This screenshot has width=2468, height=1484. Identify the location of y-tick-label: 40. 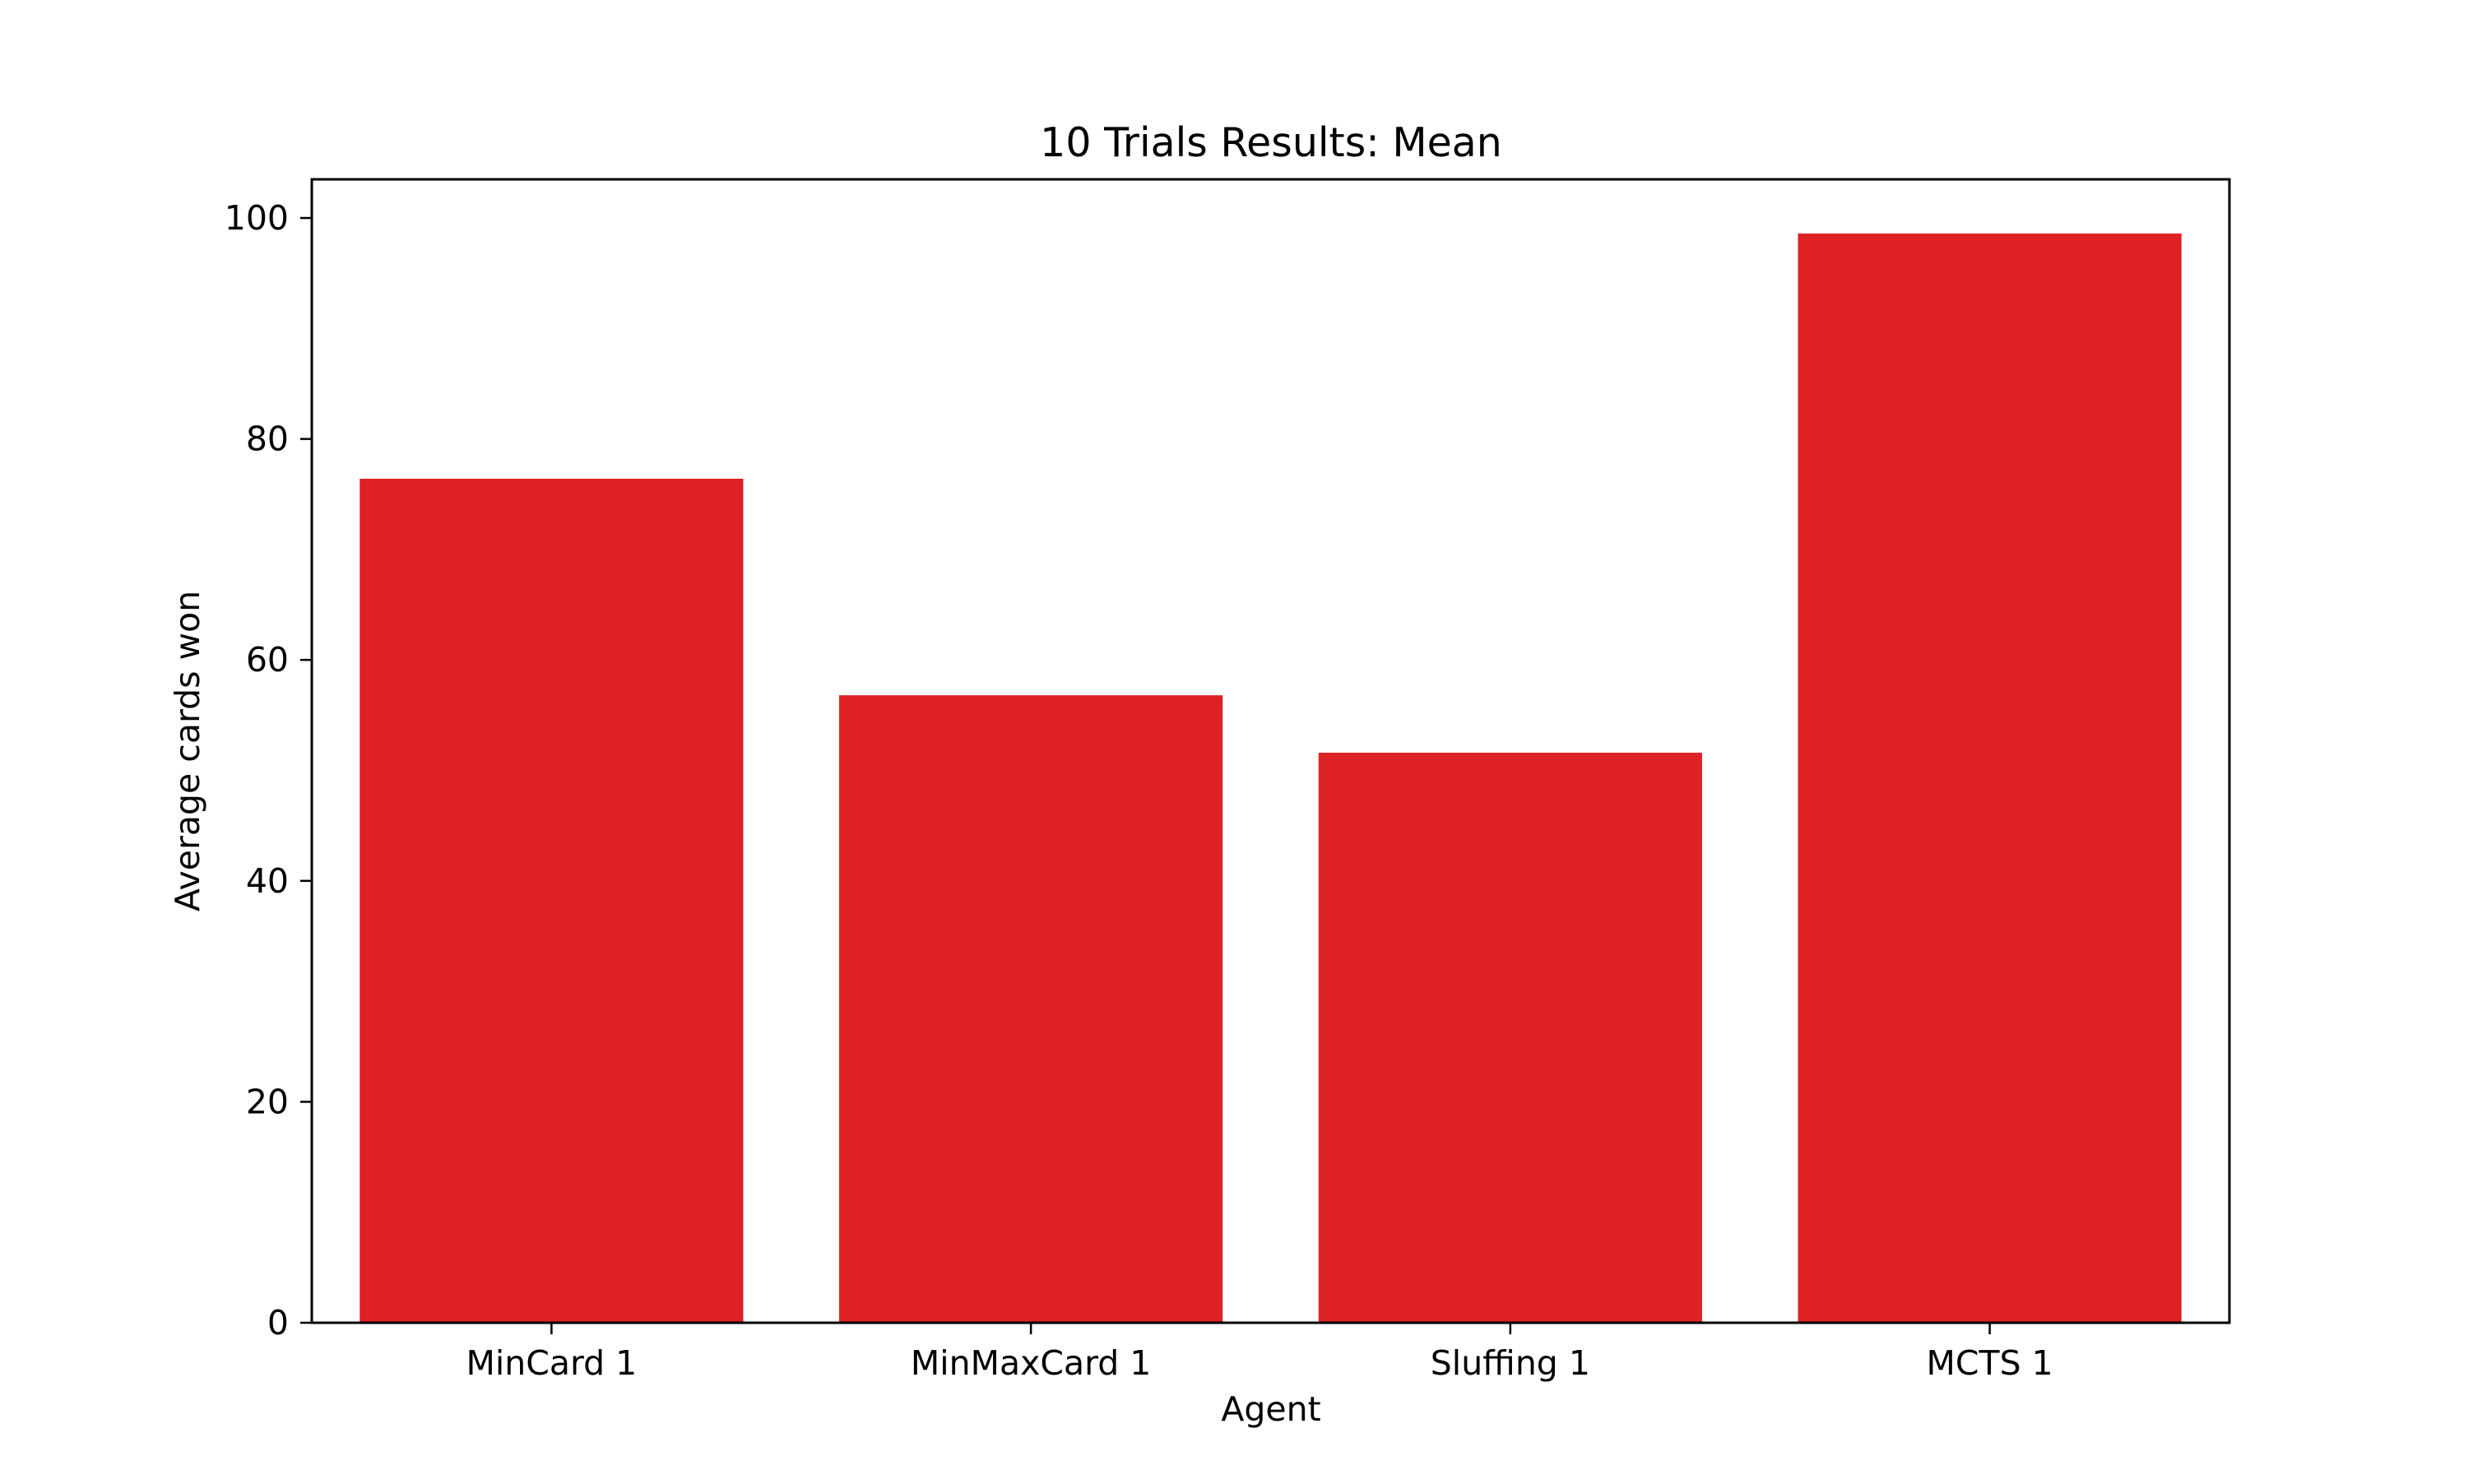
(267, 881).